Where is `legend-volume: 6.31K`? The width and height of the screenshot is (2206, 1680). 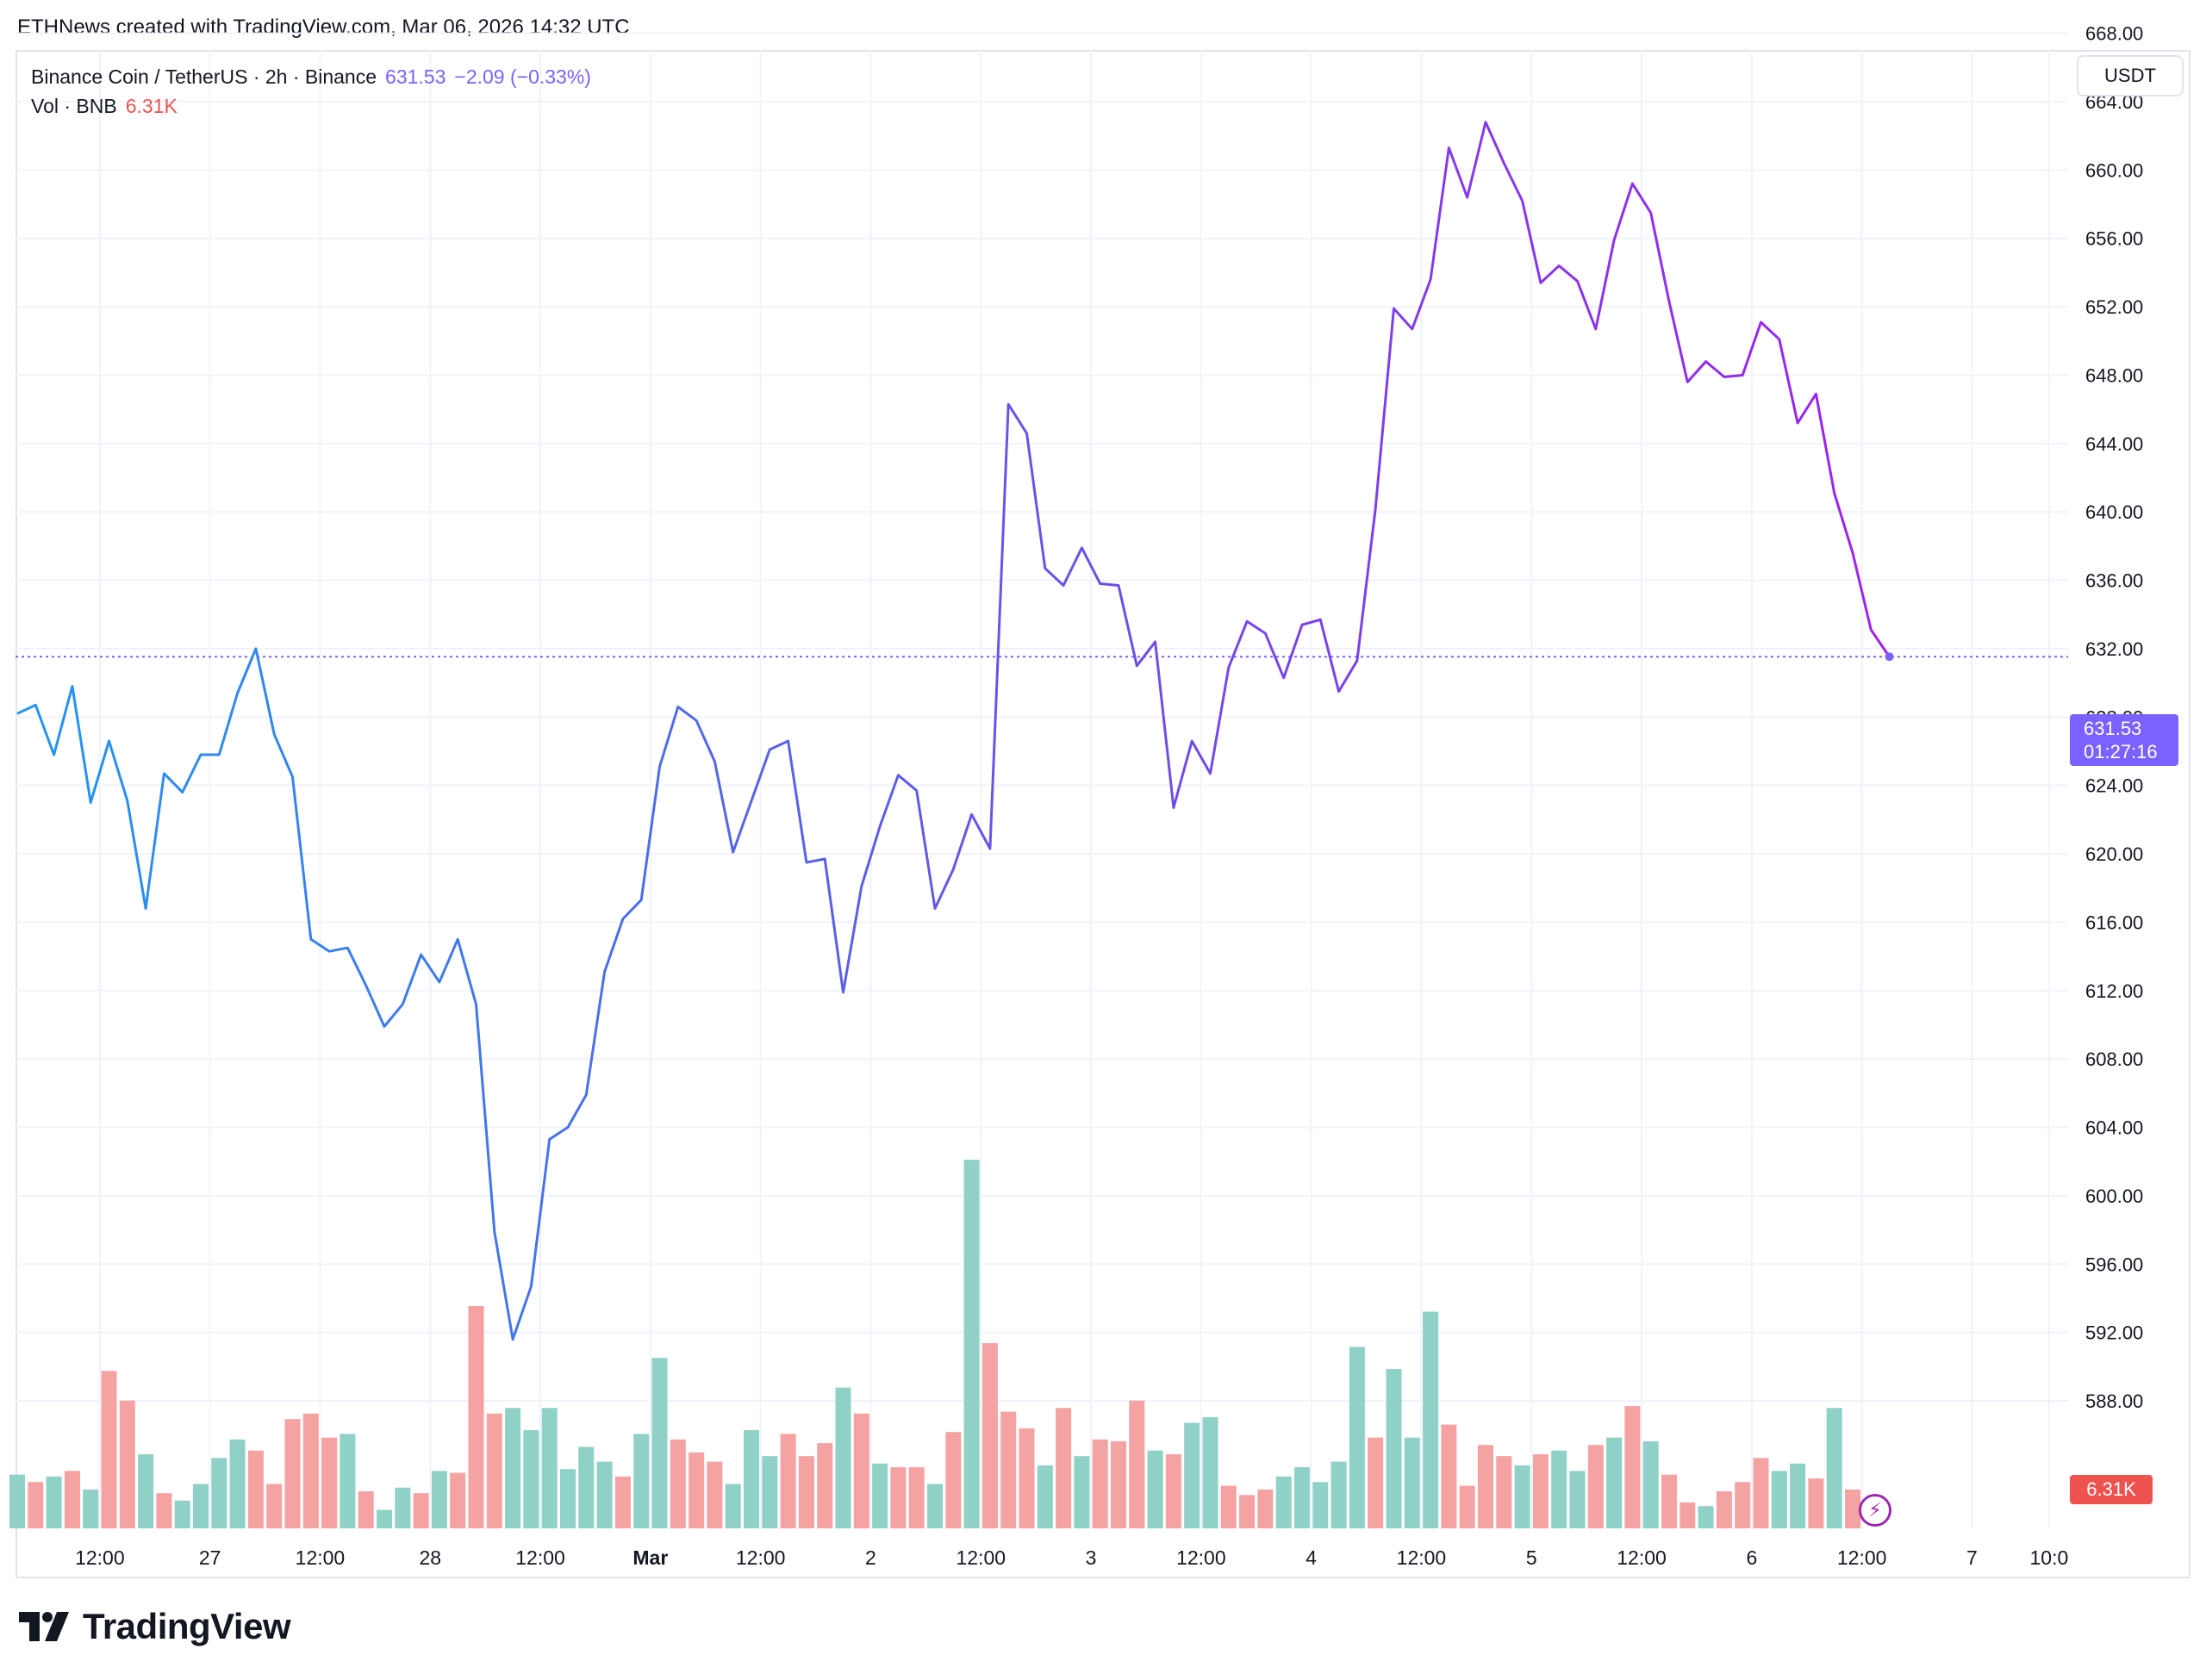
legend-volume: 6.31K is located at coordinates (151, 106).